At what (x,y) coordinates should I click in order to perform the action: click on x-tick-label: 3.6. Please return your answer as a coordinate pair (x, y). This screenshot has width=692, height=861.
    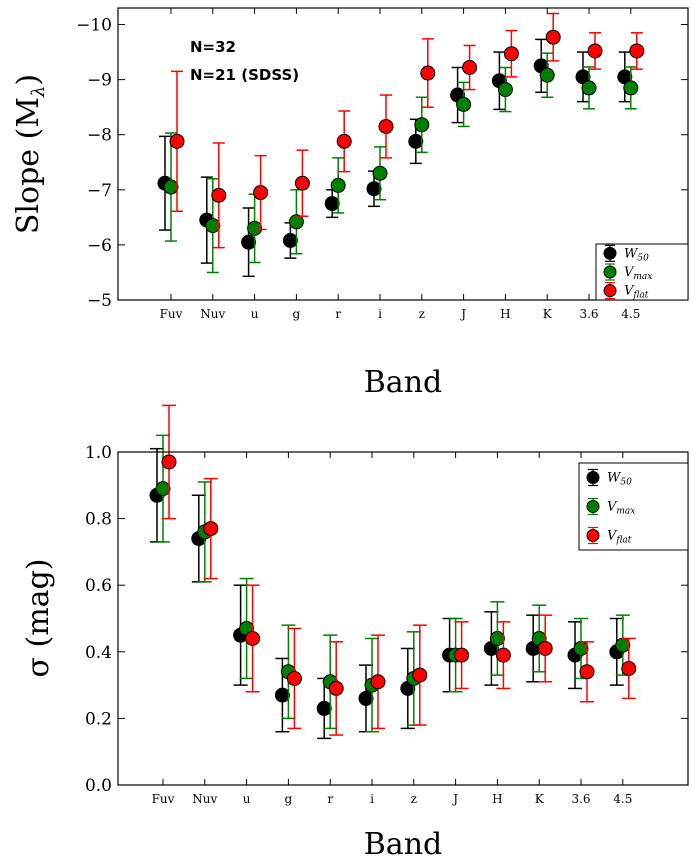
    Looking at the image, I should click on (580, 799).